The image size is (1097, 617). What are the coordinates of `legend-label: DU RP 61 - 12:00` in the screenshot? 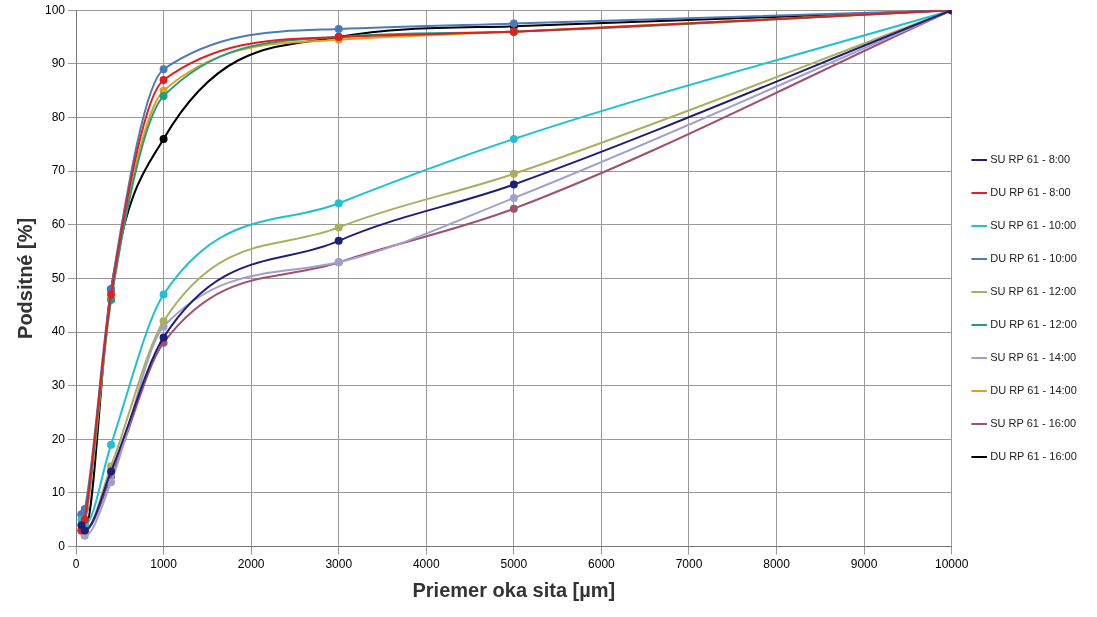 It's located at (1033, 324).